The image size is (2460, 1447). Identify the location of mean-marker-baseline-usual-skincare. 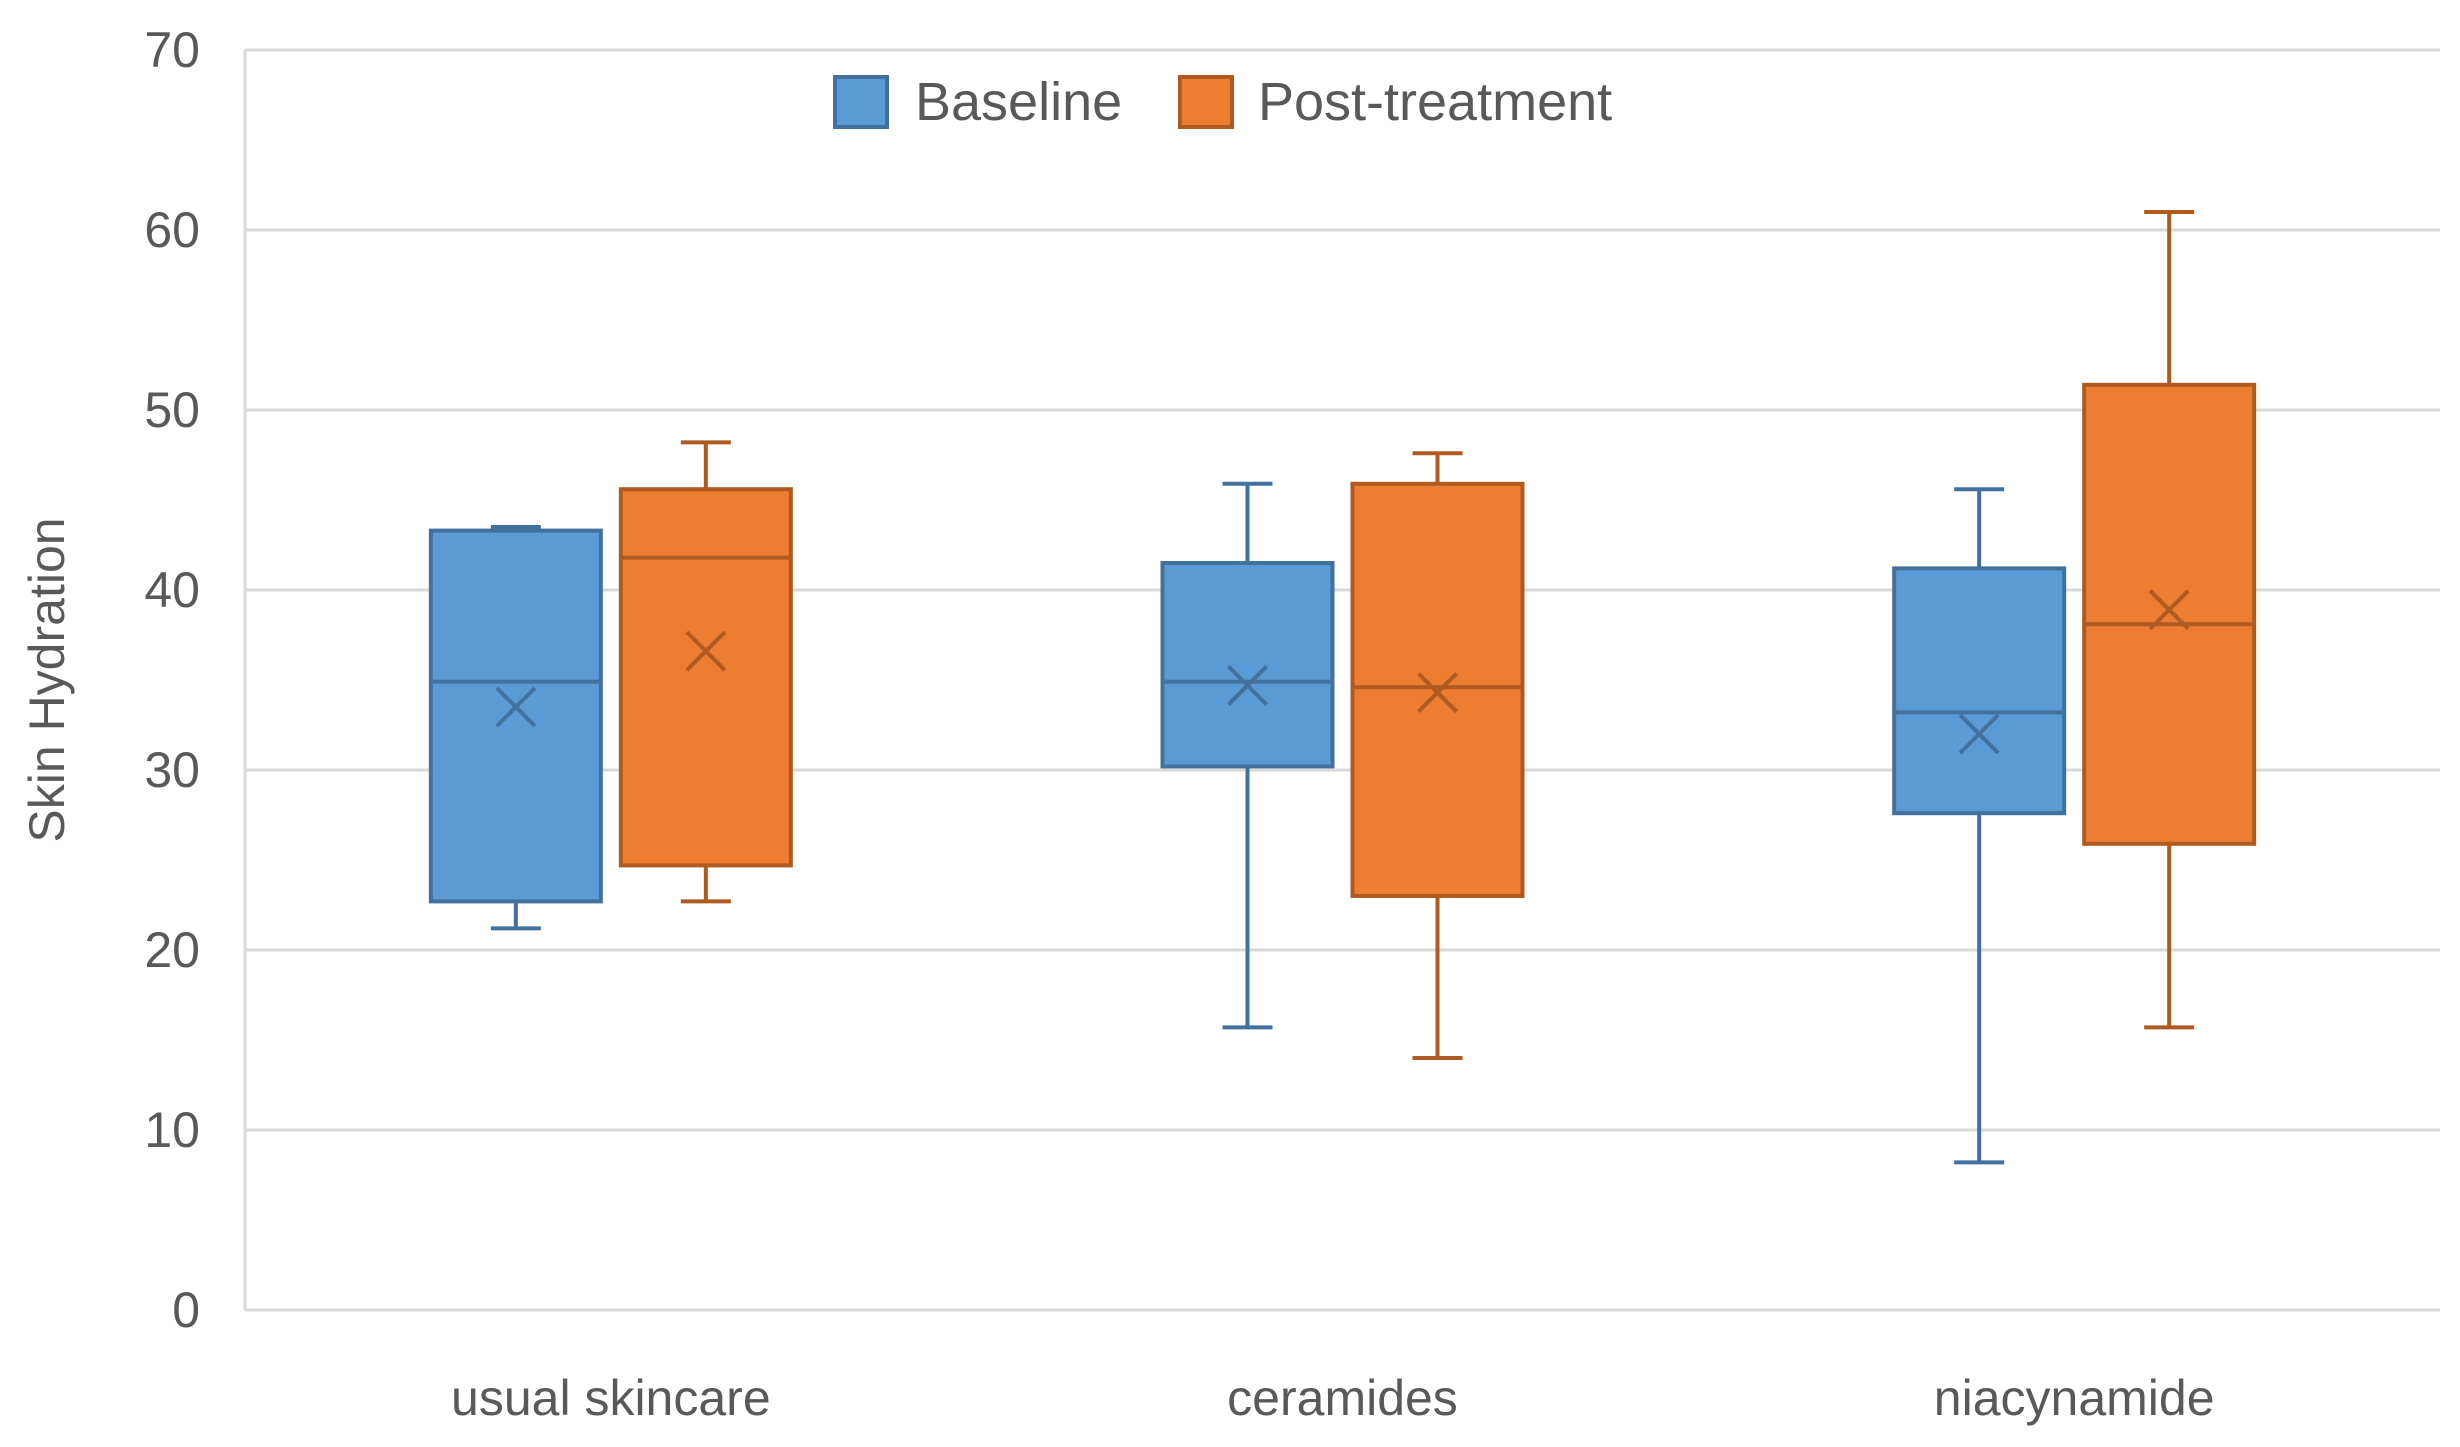
(516, 707).